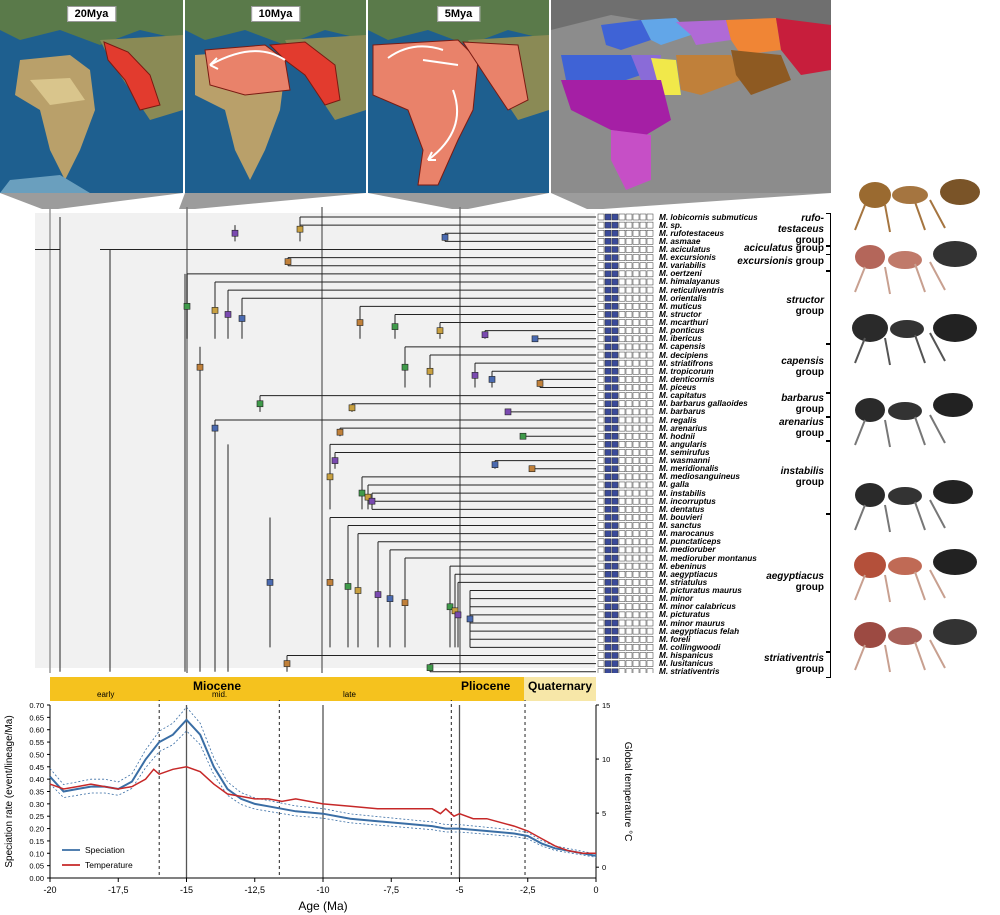 The width and height of the screenshot is (1000, 915). Describe the element at coordinates (675, 639) in the screenshot. I see `tip-label: M. foreli` at that location.